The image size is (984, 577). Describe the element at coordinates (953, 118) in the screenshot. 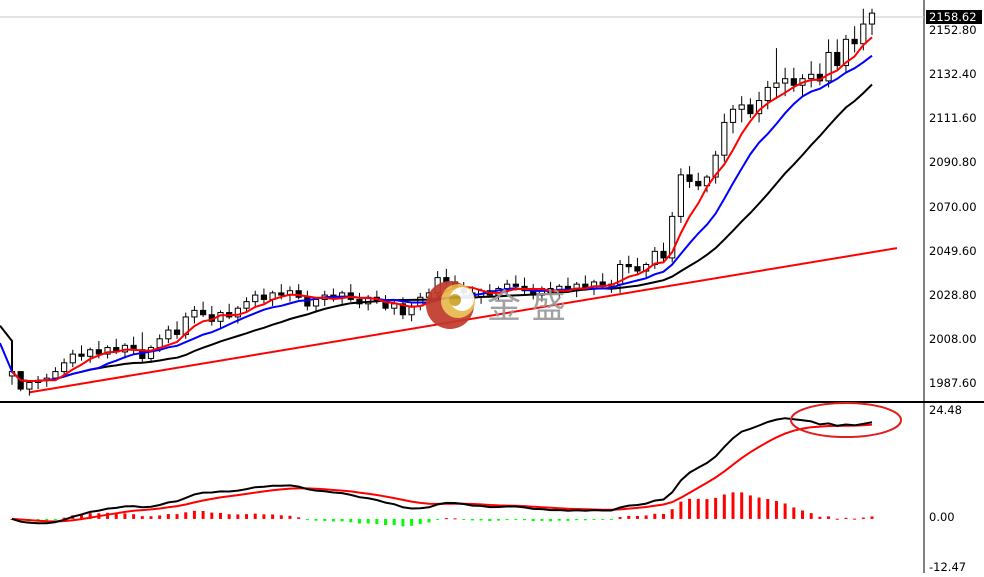

I see `y-tick-label: 2111.60` at that location.